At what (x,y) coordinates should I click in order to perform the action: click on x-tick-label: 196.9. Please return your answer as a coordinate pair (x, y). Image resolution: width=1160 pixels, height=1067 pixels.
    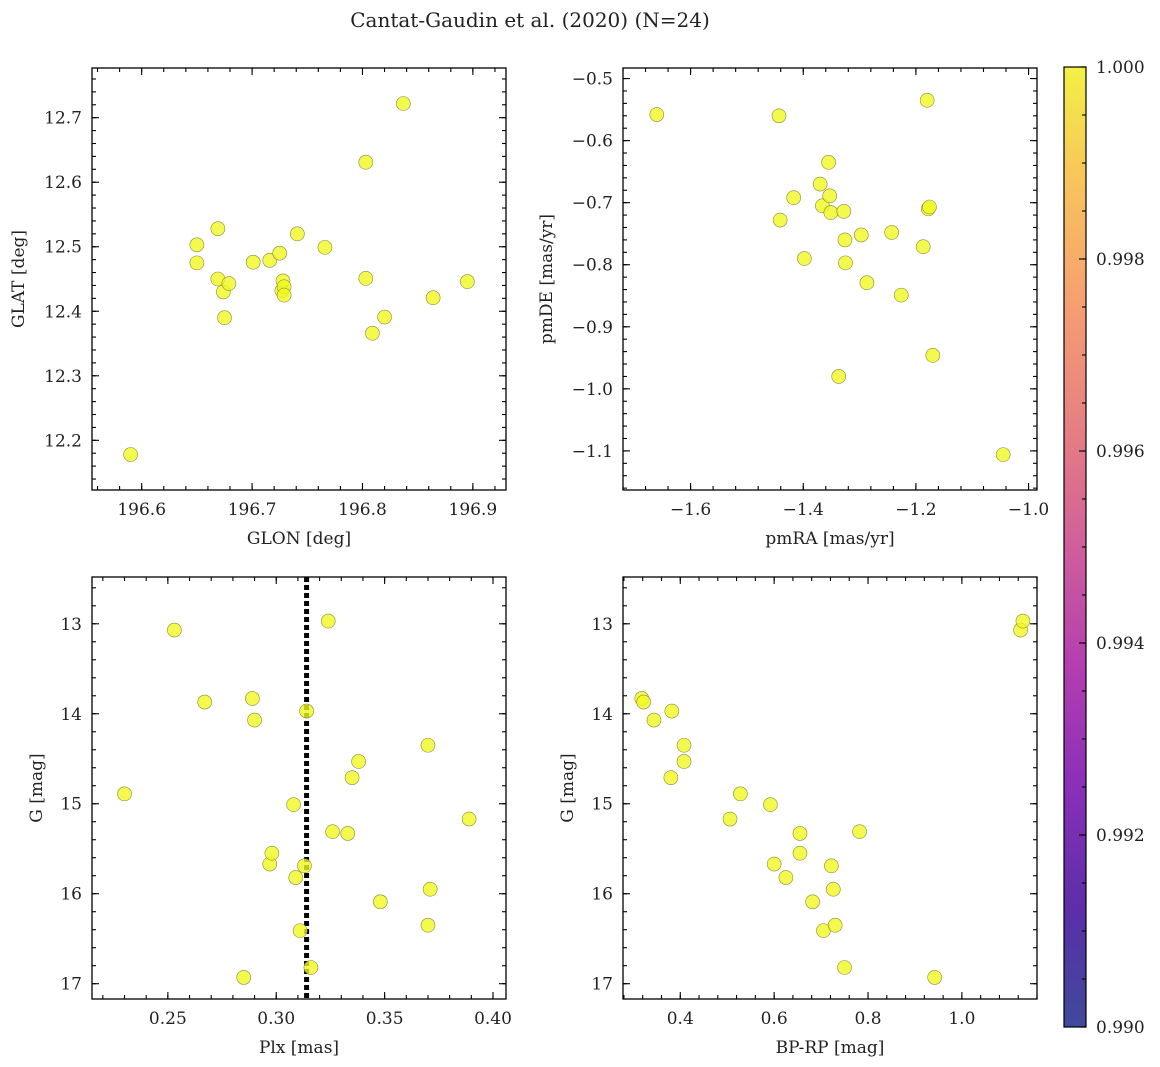
    Looking at the image, I should click on (473, 510).